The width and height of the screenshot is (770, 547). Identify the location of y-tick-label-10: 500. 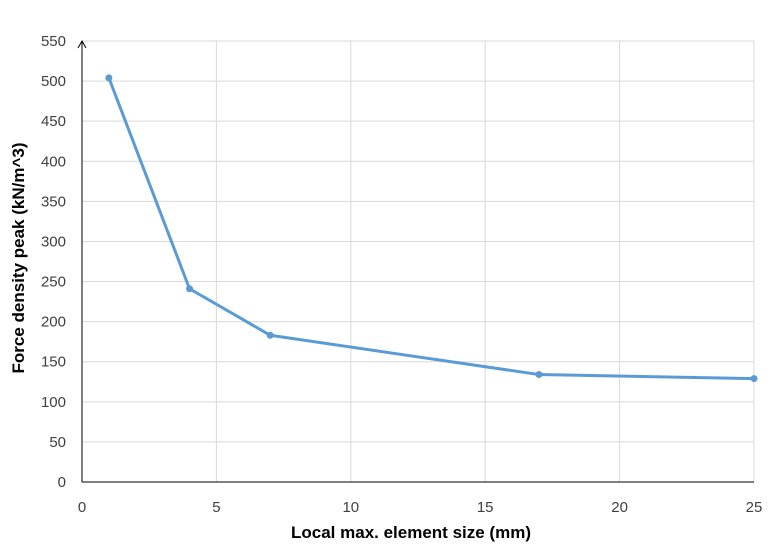
(53, 81).